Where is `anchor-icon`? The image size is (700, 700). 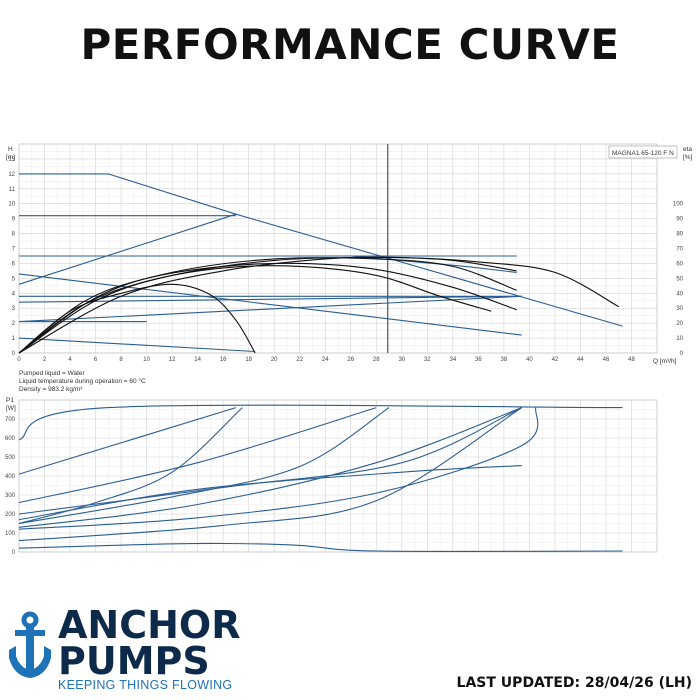
anchor-icon is located at coordinates (30, 644).